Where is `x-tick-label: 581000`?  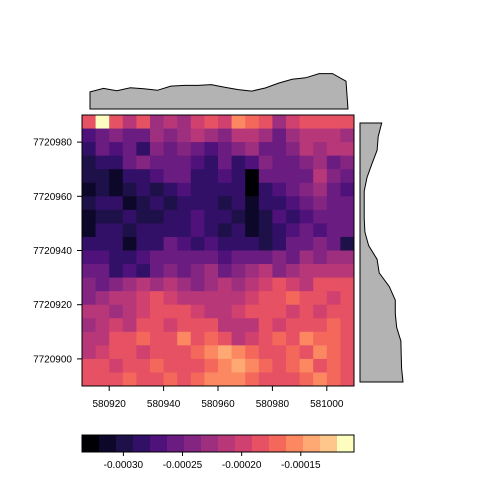 x-tick-label: 581000 is located at coordinates (327, 404).